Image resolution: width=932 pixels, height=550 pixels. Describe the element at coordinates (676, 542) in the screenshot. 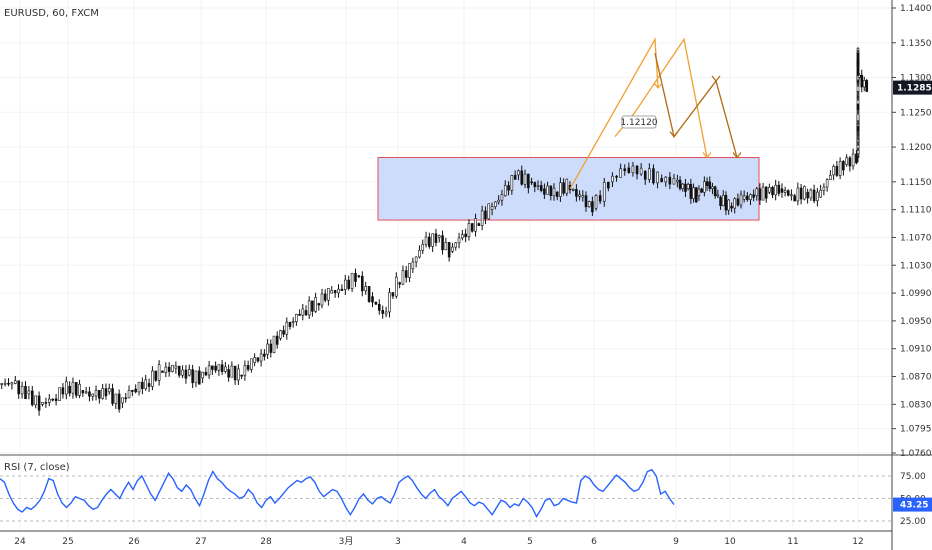

I see `time-tick-label: 9` at that location.